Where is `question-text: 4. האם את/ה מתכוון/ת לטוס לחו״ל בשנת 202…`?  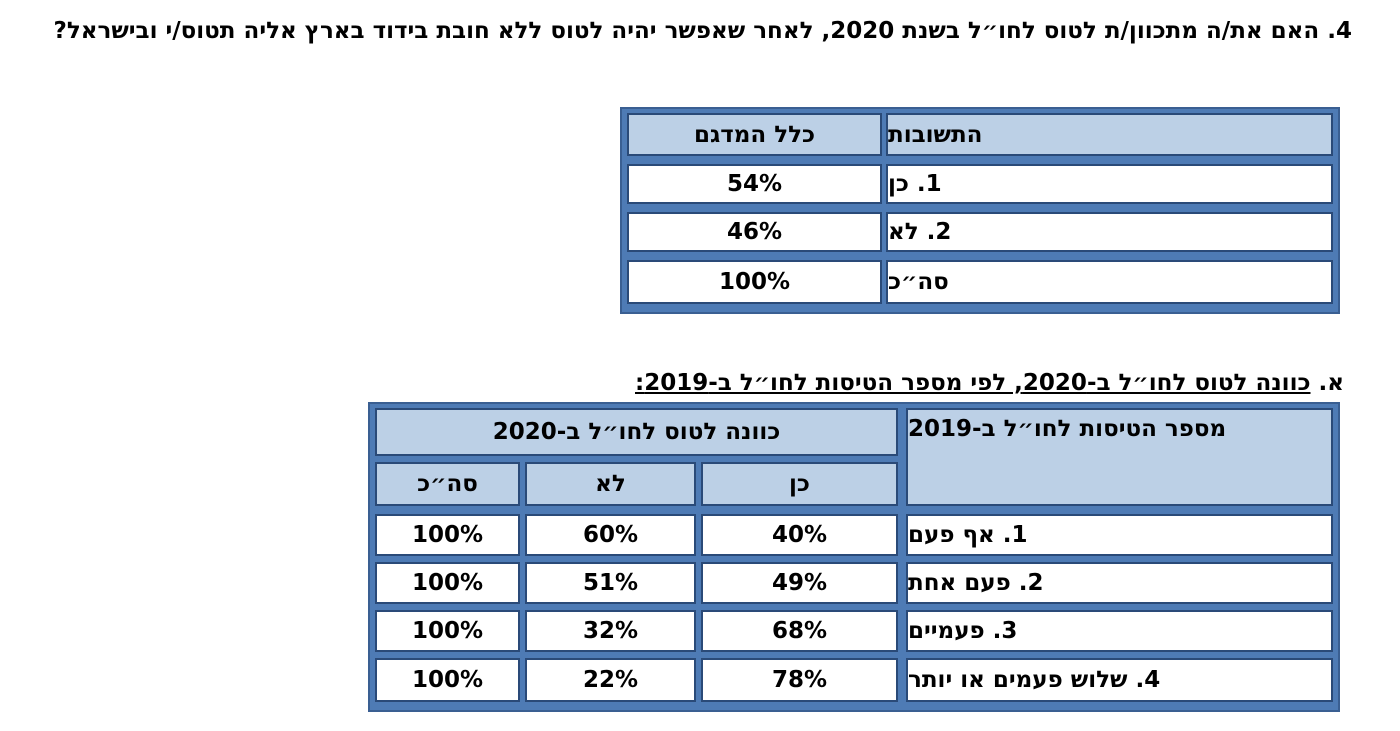 question-text: 4. האם את/ה מתכוון/ת לטוס לחו״ל בשנת 202… is located at coordinates (702, 31).